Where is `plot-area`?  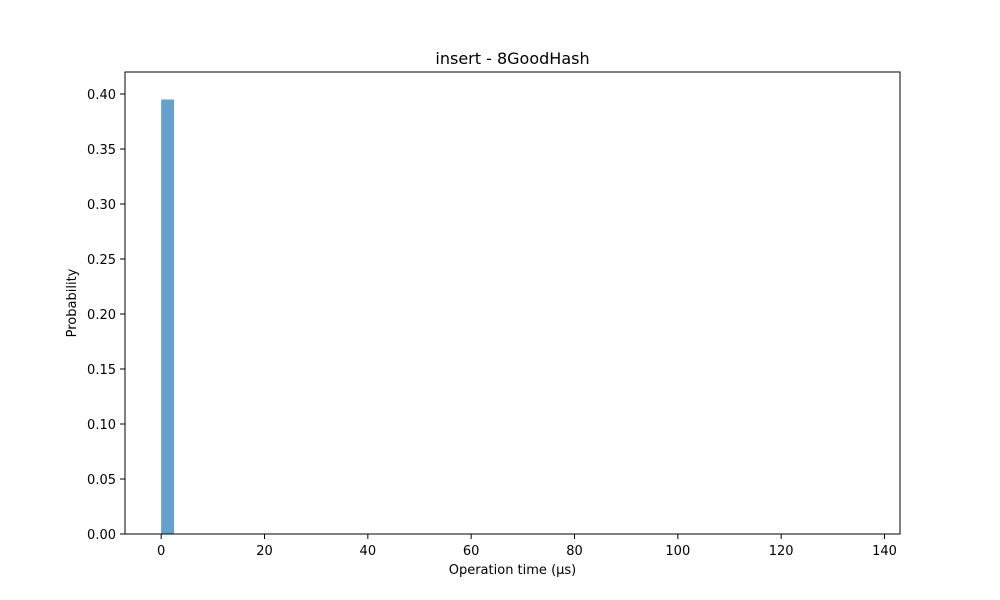
plot-area is located at coordinates (168, 316).